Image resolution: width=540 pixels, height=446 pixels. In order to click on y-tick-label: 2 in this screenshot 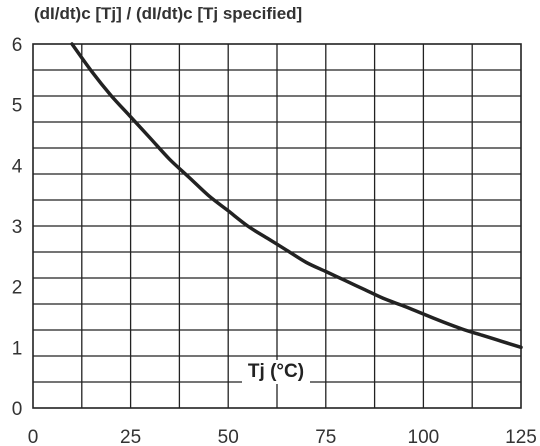, I will do `click(17, 288)`.